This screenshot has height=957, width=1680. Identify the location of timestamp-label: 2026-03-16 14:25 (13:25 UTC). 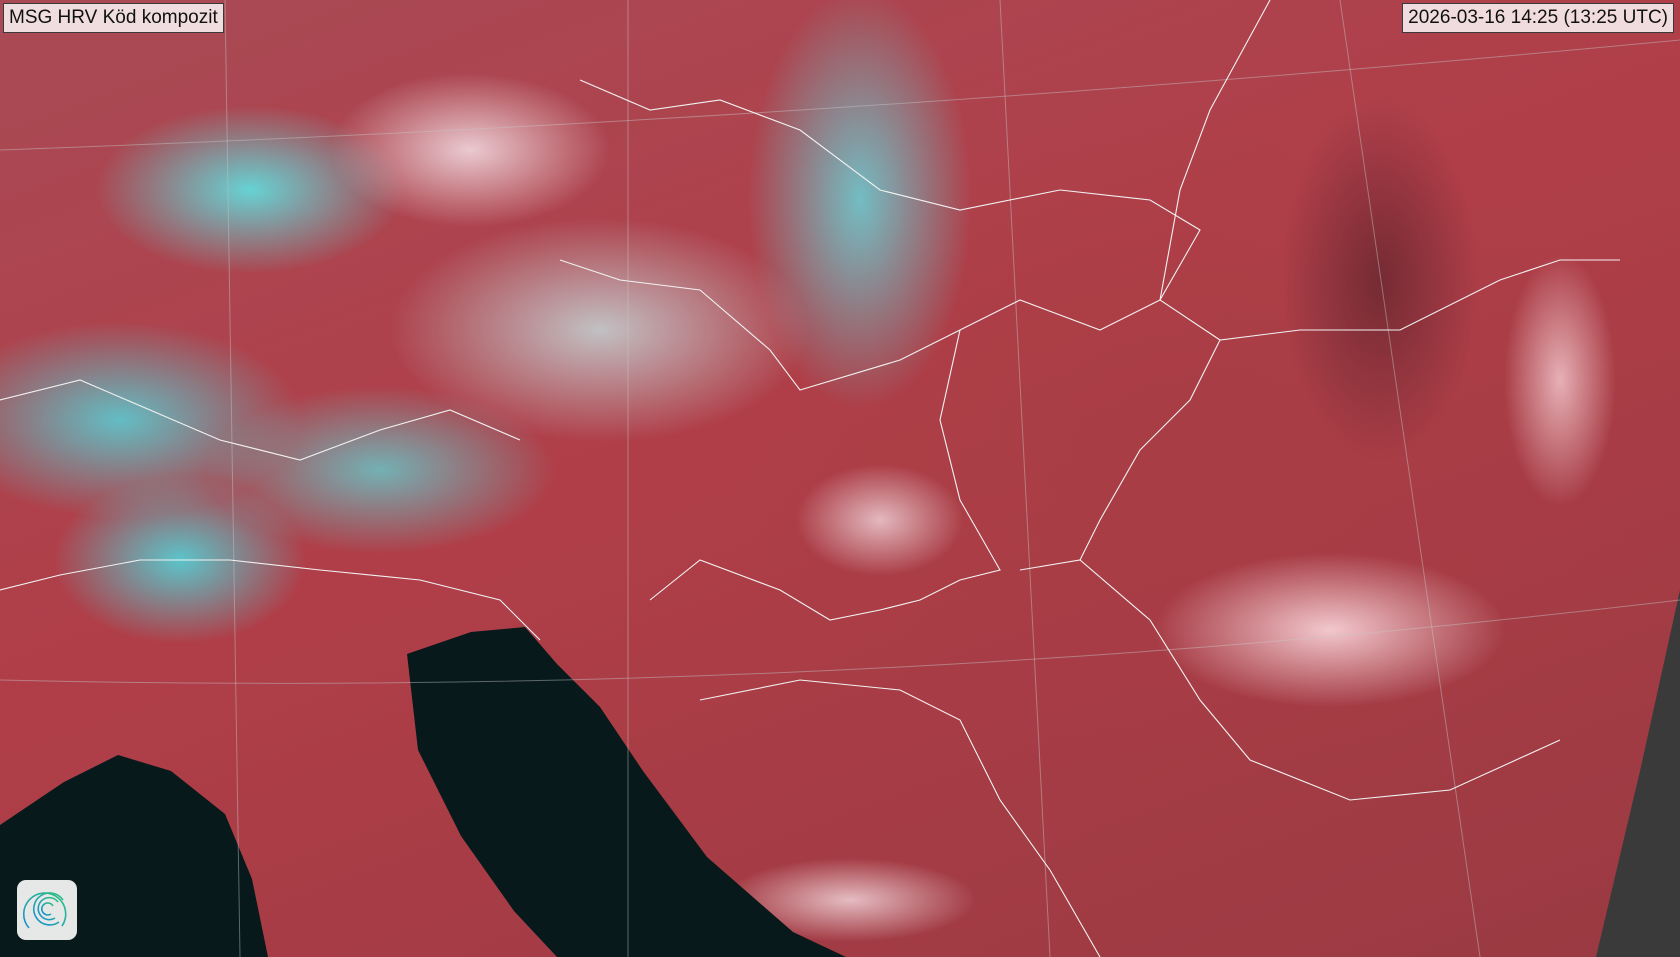
(1538, 18).